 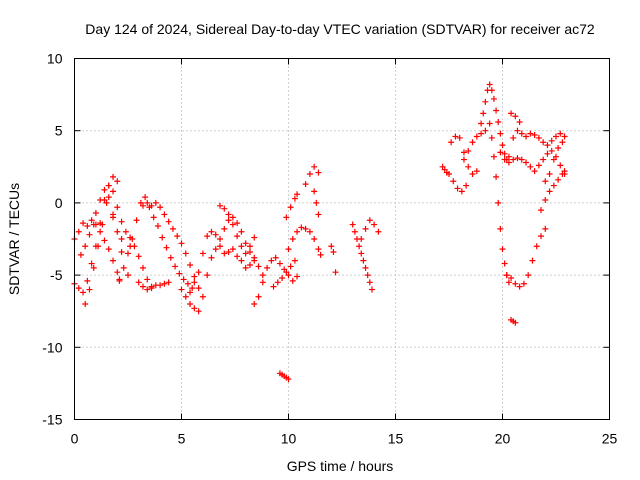 I want to click on series-s17, so click(x=316, y=203).